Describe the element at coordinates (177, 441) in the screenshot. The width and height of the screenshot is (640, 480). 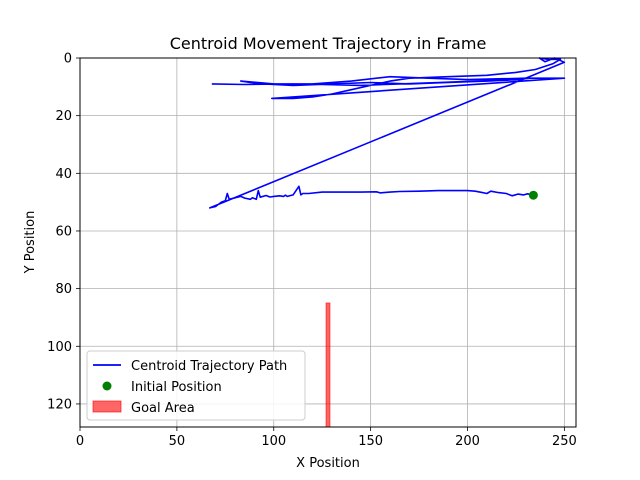
I see `x-tick-label: 50` at that location.